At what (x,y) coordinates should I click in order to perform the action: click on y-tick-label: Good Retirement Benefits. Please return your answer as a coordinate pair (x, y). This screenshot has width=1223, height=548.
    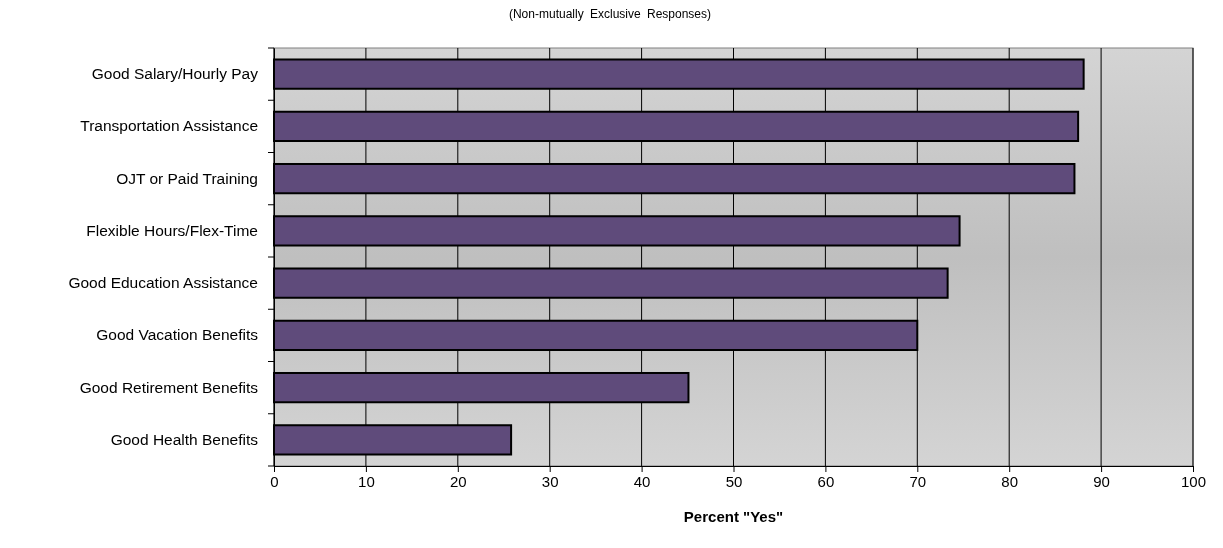
    Looking at the image, I should click on (169, 387).